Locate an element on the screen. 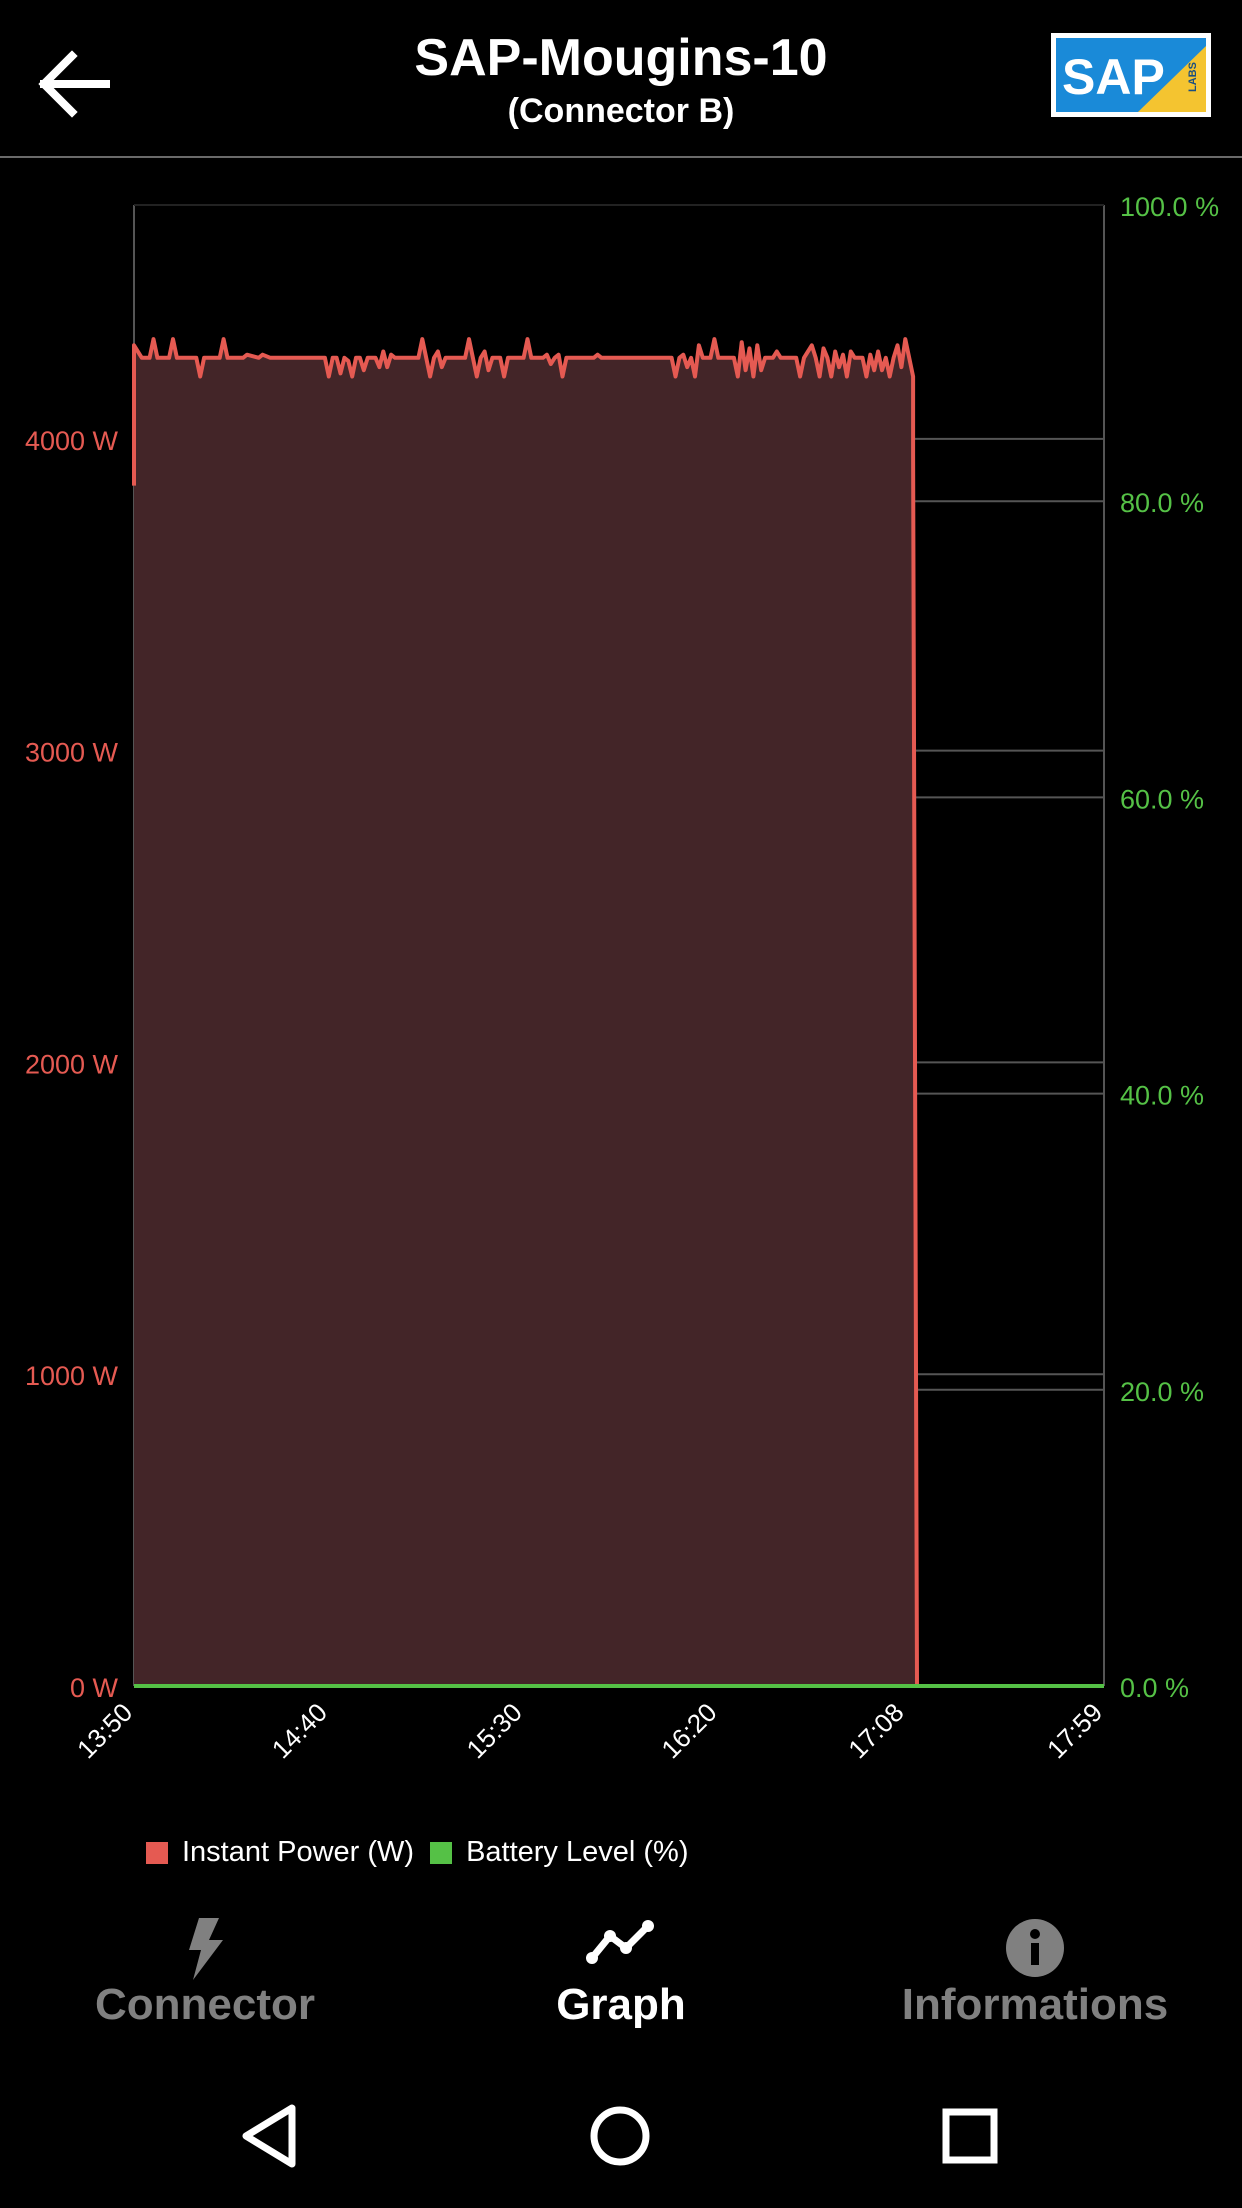 Image resolution: width=1242 pixels, height=2208 pixels. x-tick-label: 17:08 is located at coordinates (875, 1730).